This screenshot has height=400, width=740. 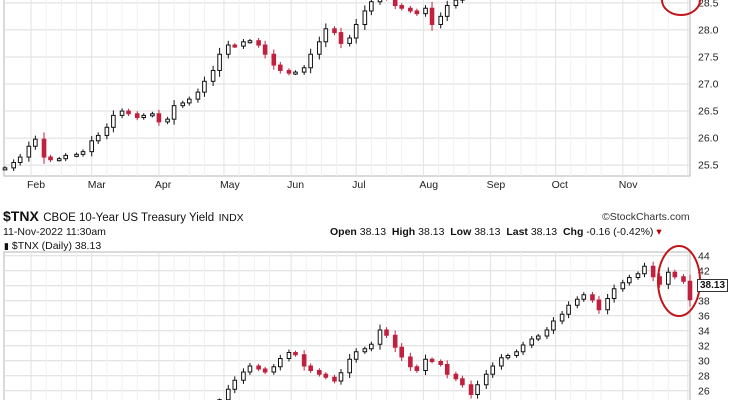 What do you see at coordinates (231, 218) in the screenshot?
I see `exchange-label: INDX` at bounding box center [231, 218].